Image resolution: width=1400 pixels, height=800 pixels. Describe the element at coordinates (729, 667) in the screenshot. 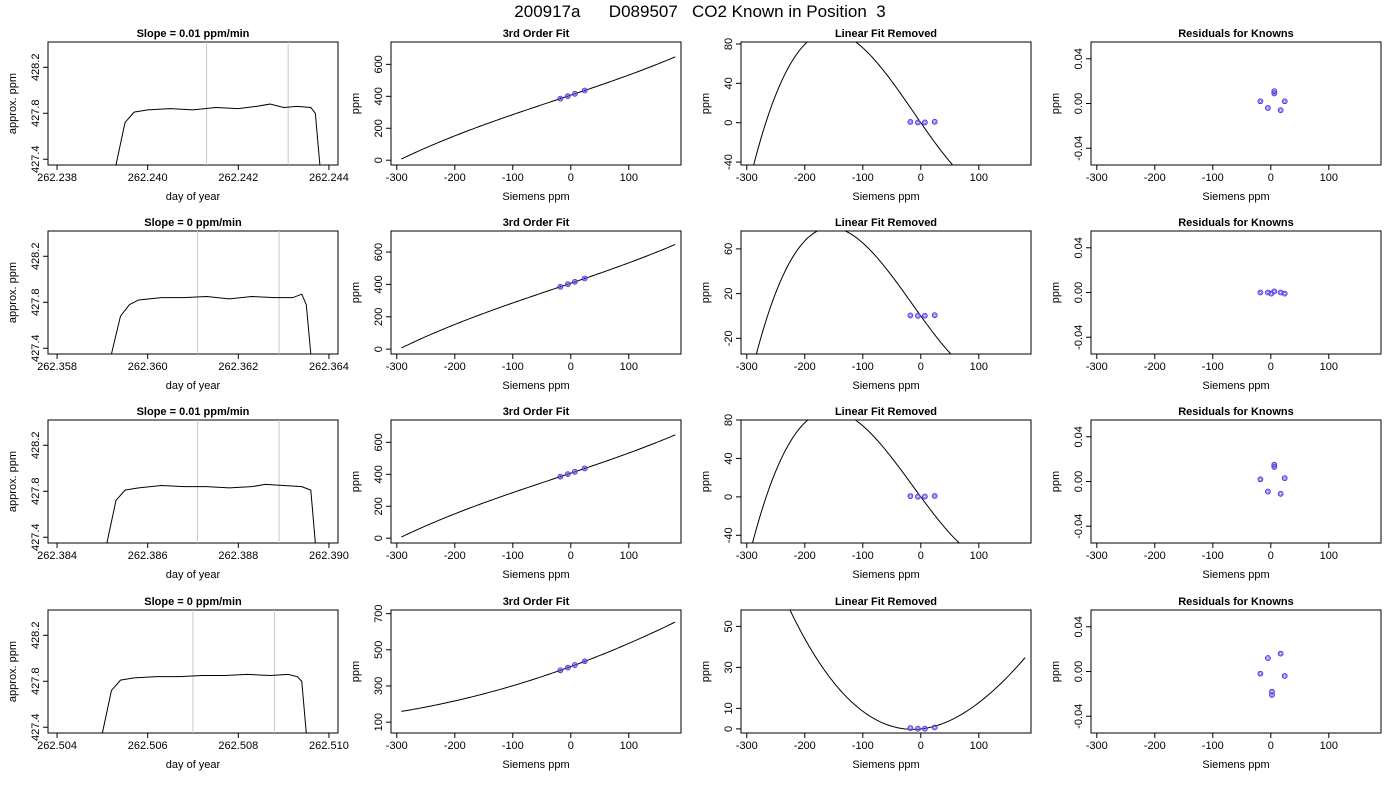

I see `y-tick-label: 30` at that location.